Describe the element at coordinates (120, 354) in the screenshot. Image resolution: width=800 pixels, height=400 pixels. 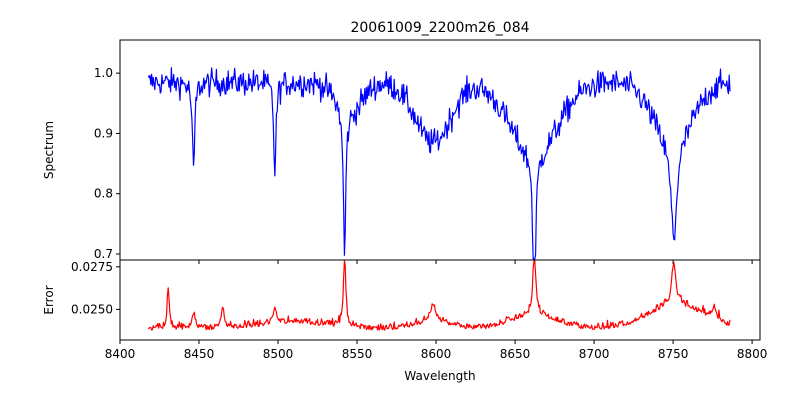
I see `x-tick-label: 8400` at that location.